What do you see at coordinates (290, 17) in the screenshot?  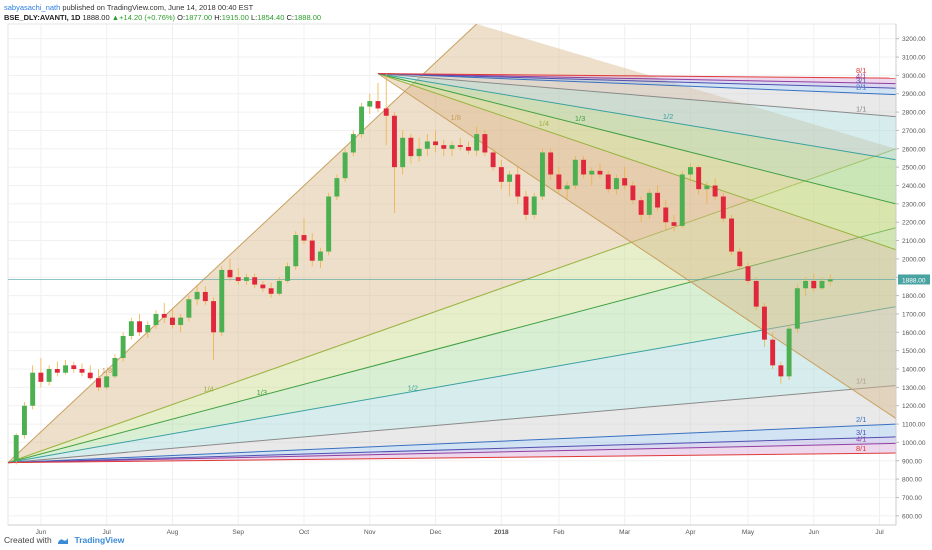 I see `close-label: C:` at bounding box center [290, 17].